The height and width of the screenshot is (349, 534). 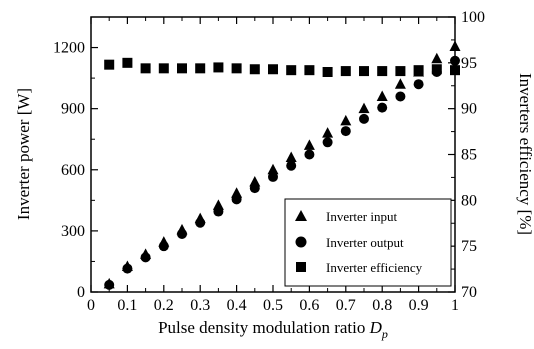 I want to click on y-right-tick-label: 100, so click(x=473, y=17).